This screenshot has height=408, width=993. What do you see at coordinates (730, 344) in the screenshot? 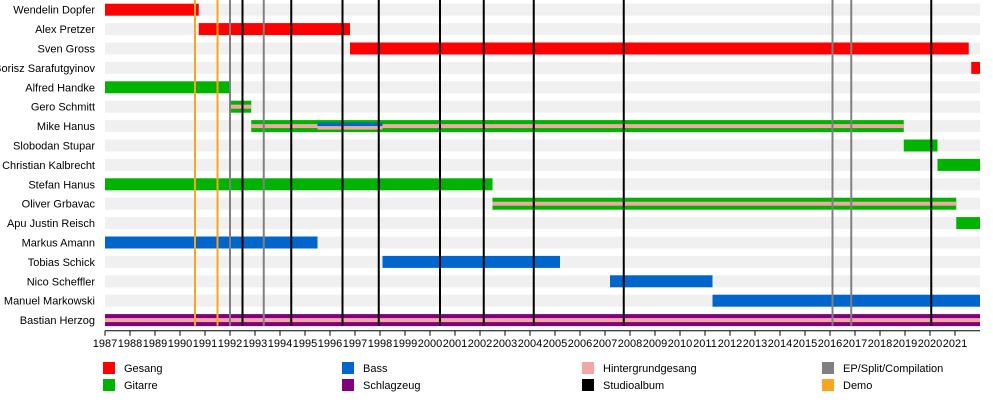
I see `x-tick-label-2012: 2012` at bounding box center [730, 344].